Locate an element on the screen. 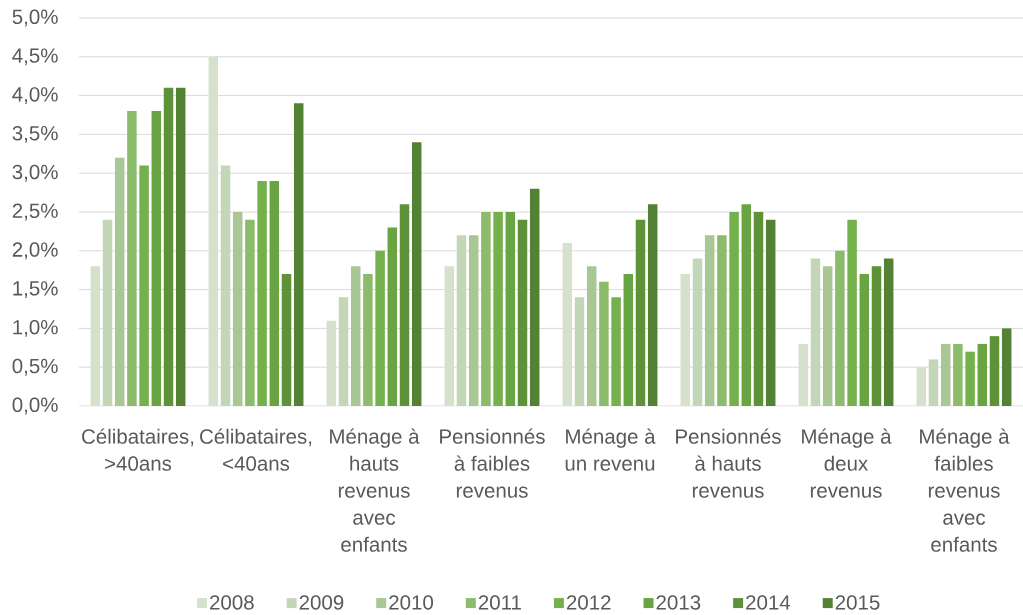 This screenshot has height=615, width=1023. x-tick-label: Célibataires, <40ans is located at coordinates (256, 449).